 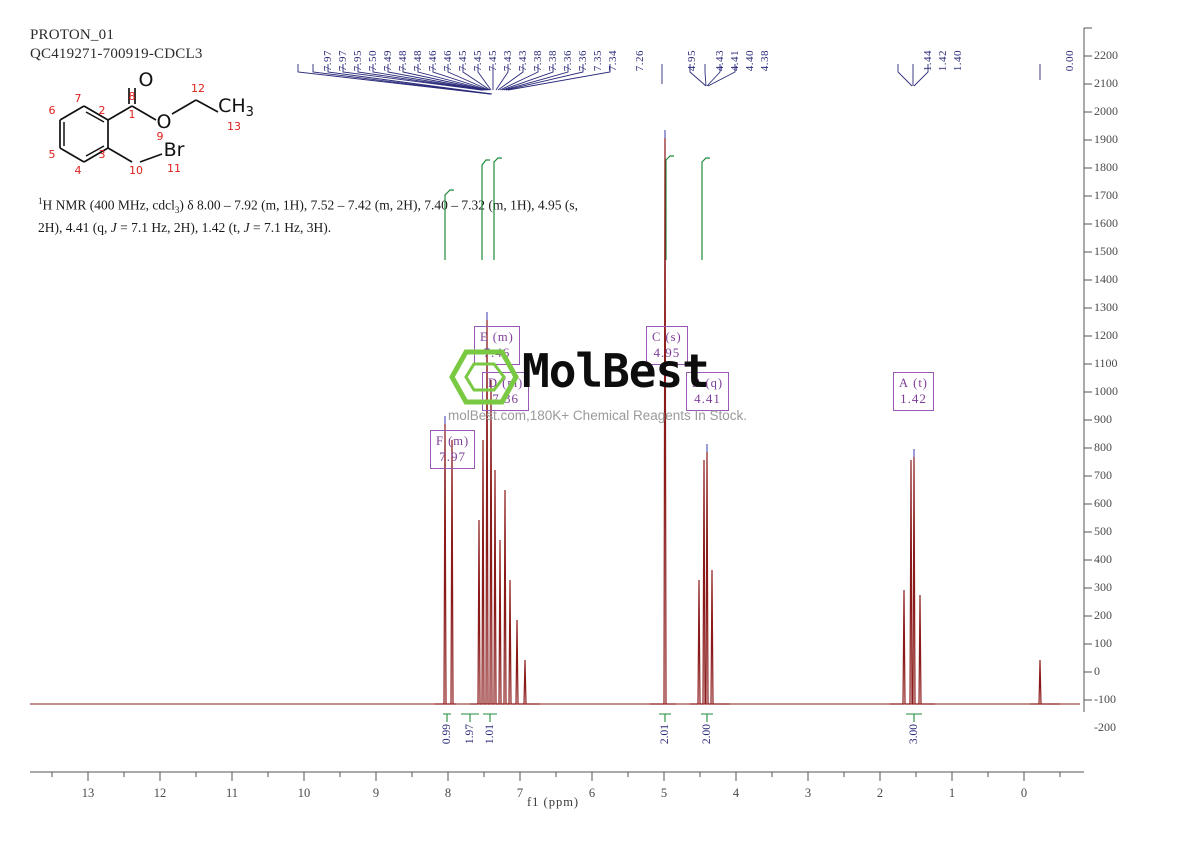 What do you see at coordinates (1103, 531) in the screenshot?
I see `y-tick-label: 500` at bounding box center [1103, 531].